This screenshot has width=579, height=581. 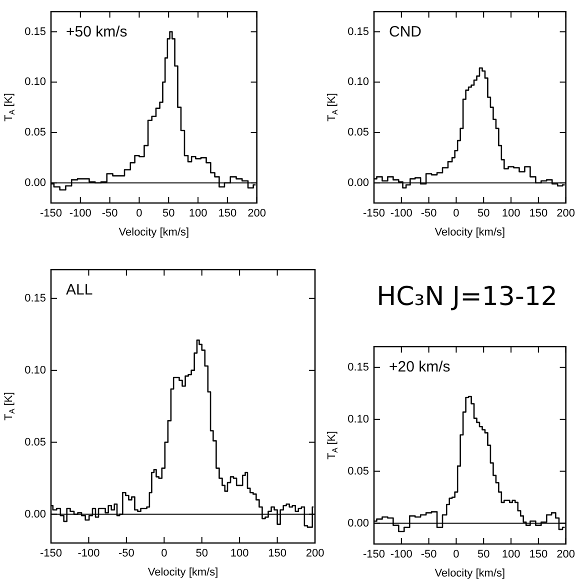 I want to click on annotation: CND, so click(x=405, y=32).